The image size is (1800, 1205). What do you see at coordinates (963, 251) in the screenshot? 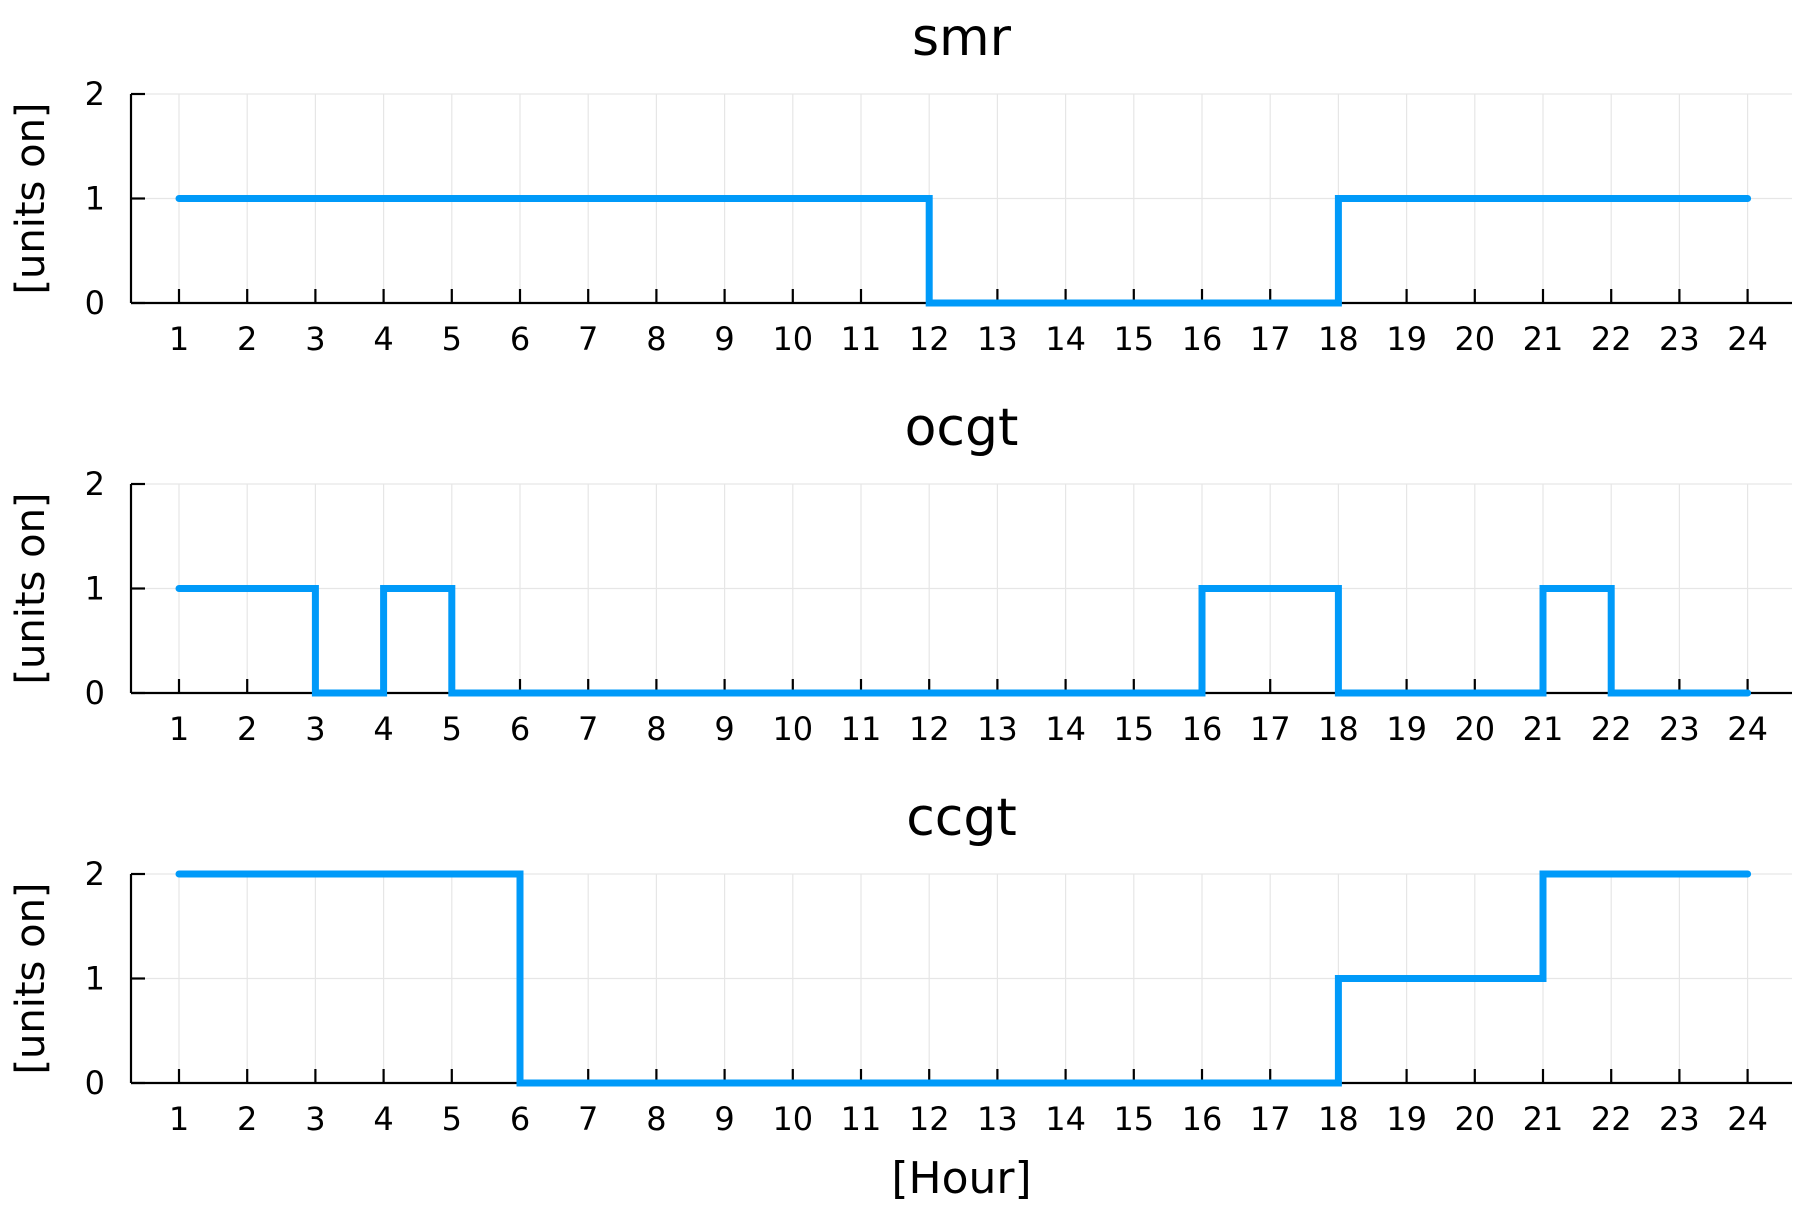
I see `series-line-smr` at bounding box center [963, 251].